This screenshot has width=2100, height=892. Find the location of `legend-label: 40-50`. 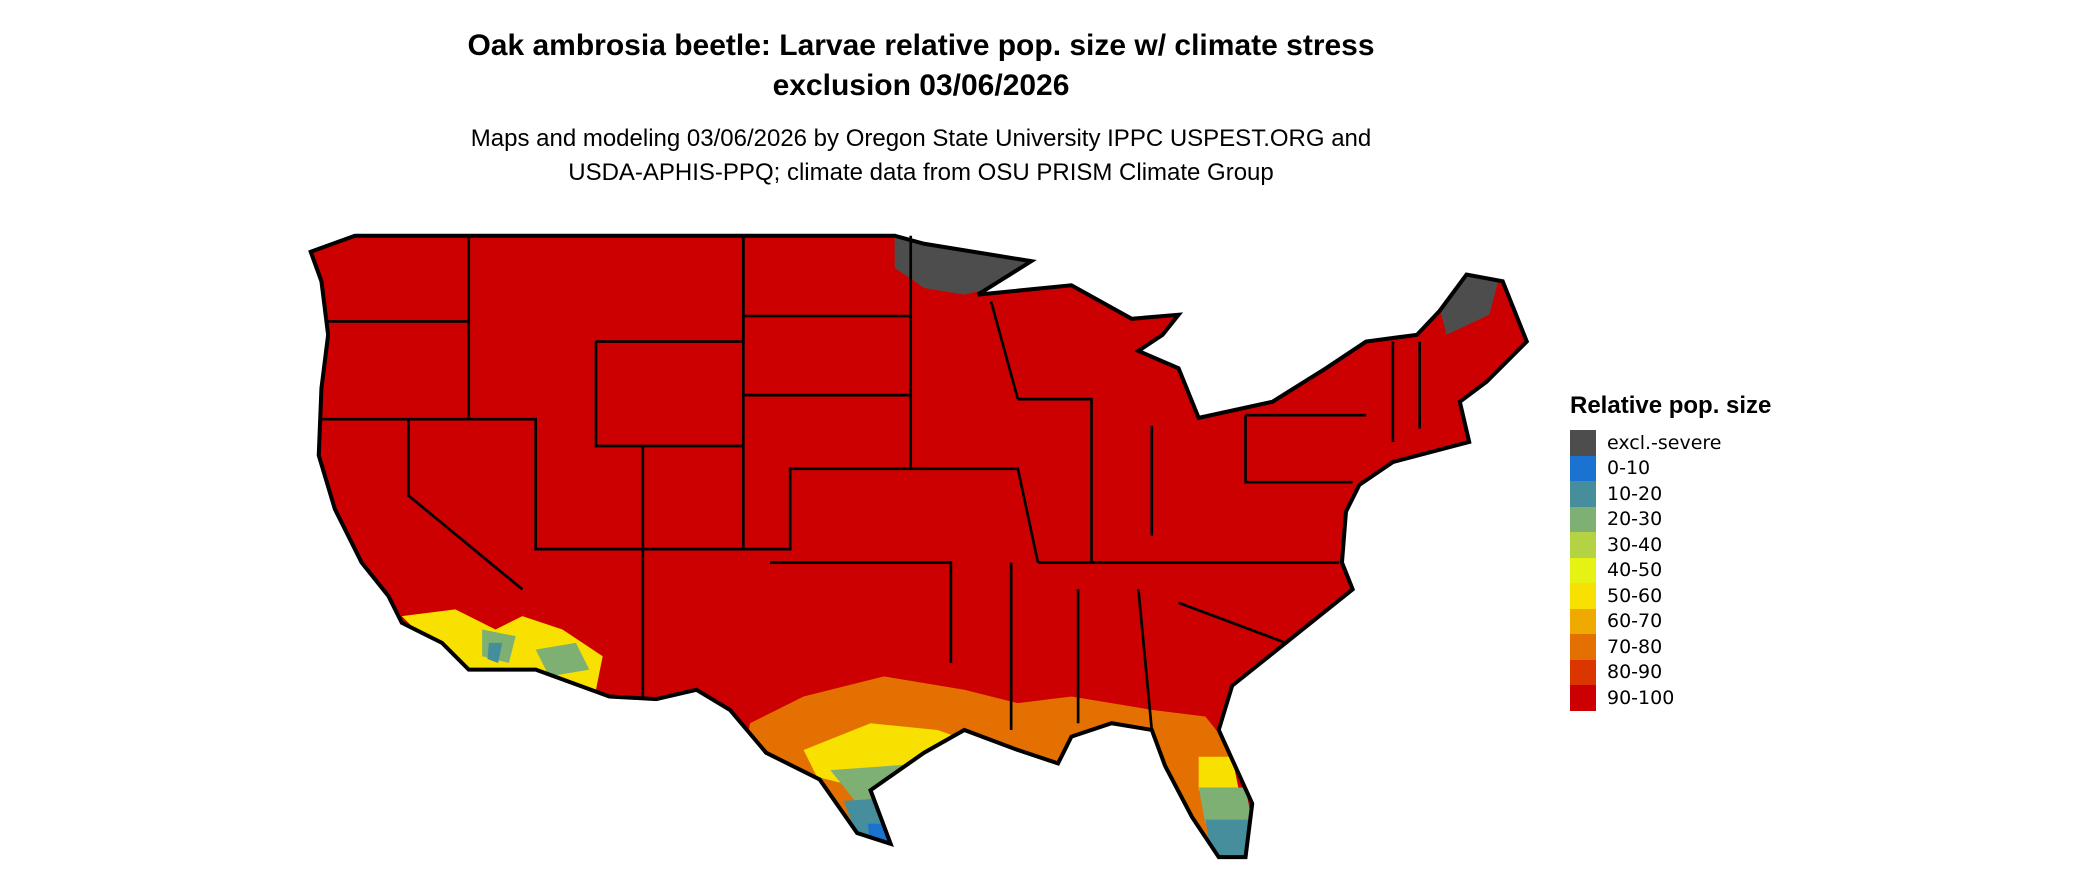

legend-label: 40-50 is located at coordinates (1635, 570).